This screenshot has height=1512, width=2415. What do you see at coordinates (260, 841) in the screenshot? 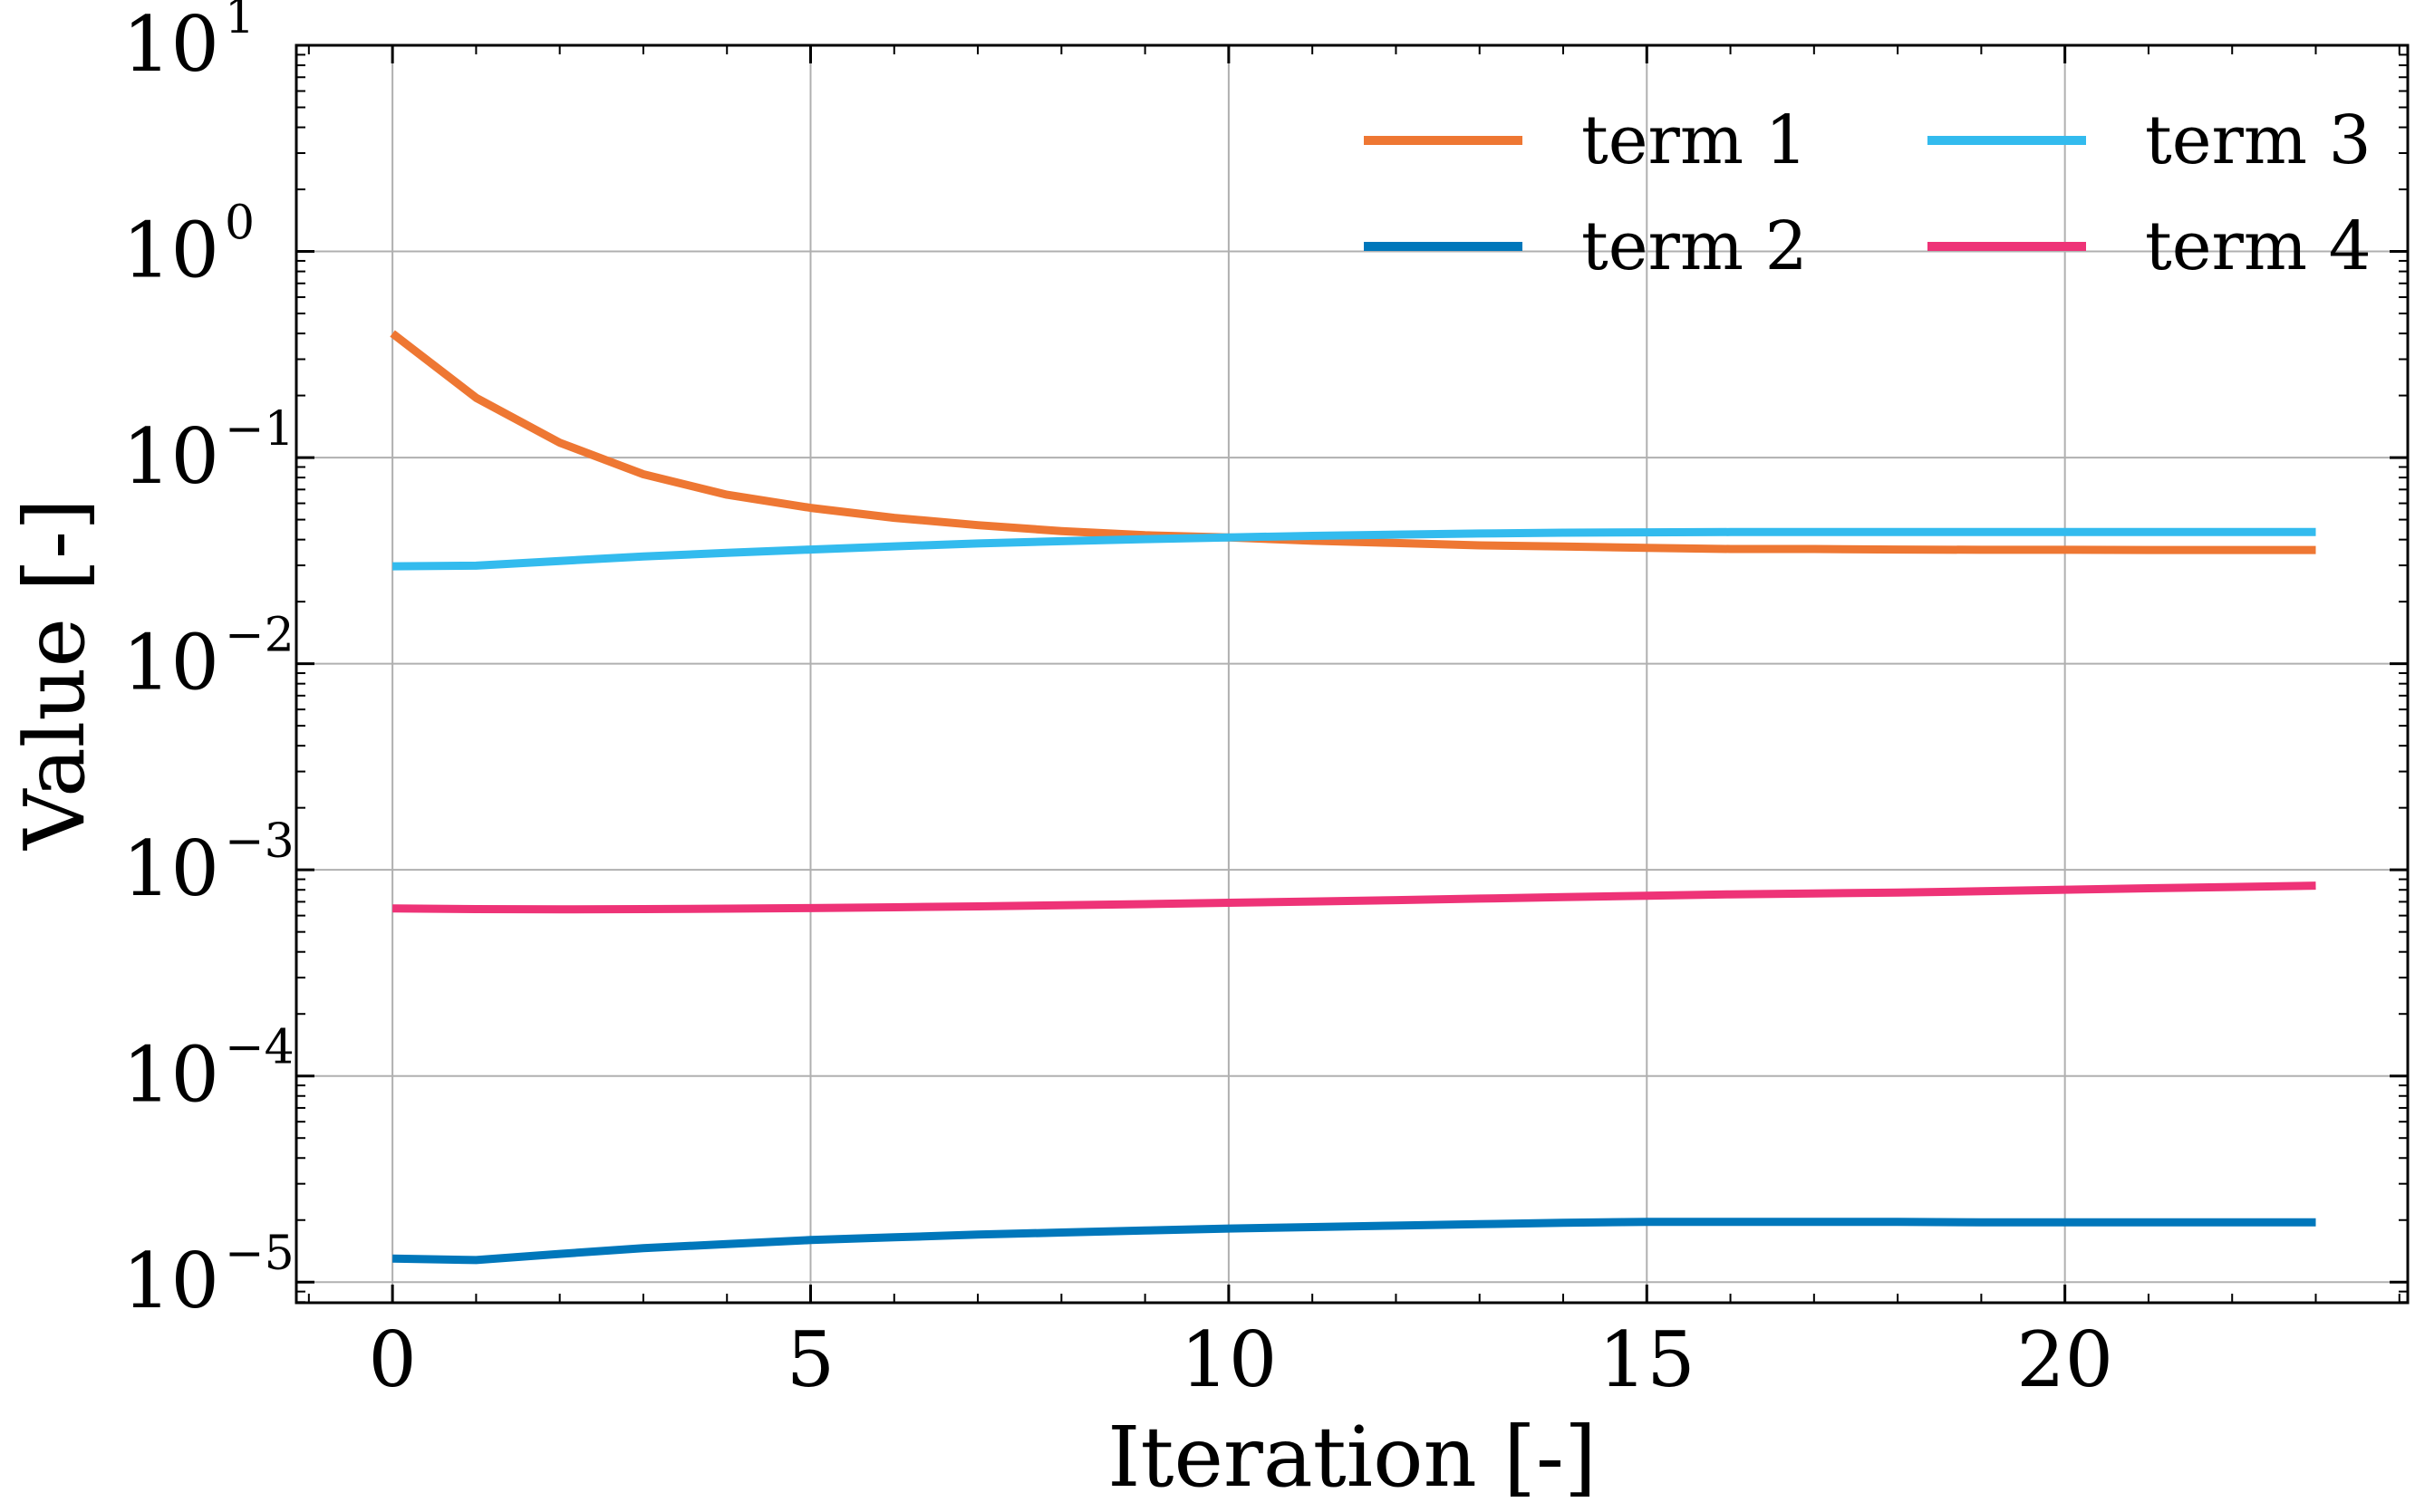
I see `y-tick-label-exponent: −3` at bounding box center [260, 841].